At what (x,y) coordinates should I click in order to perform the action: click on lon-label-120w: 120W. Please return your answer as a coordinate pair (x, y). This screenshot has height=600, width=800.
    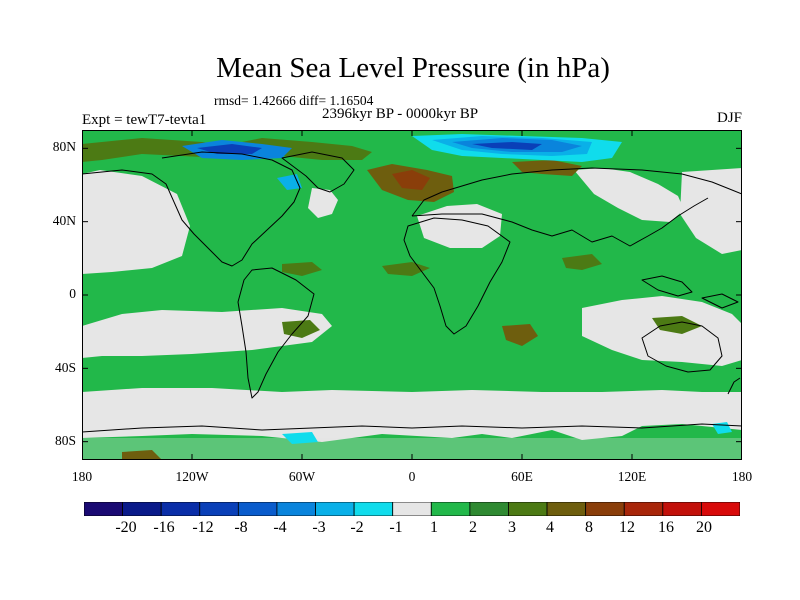
    Looking at the image, I should click on (192, 476).